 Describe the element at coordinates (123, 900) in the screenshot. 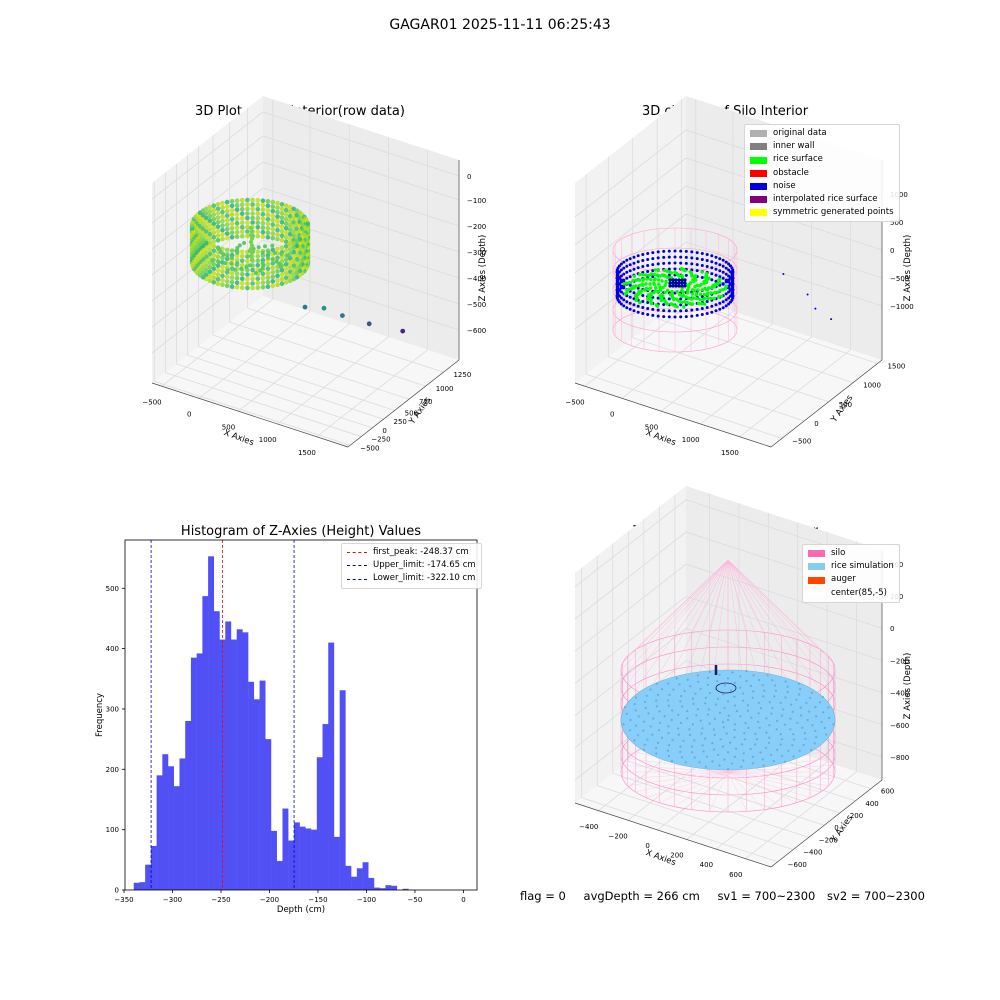

I see `p3-xtick-label: −350` at that location.